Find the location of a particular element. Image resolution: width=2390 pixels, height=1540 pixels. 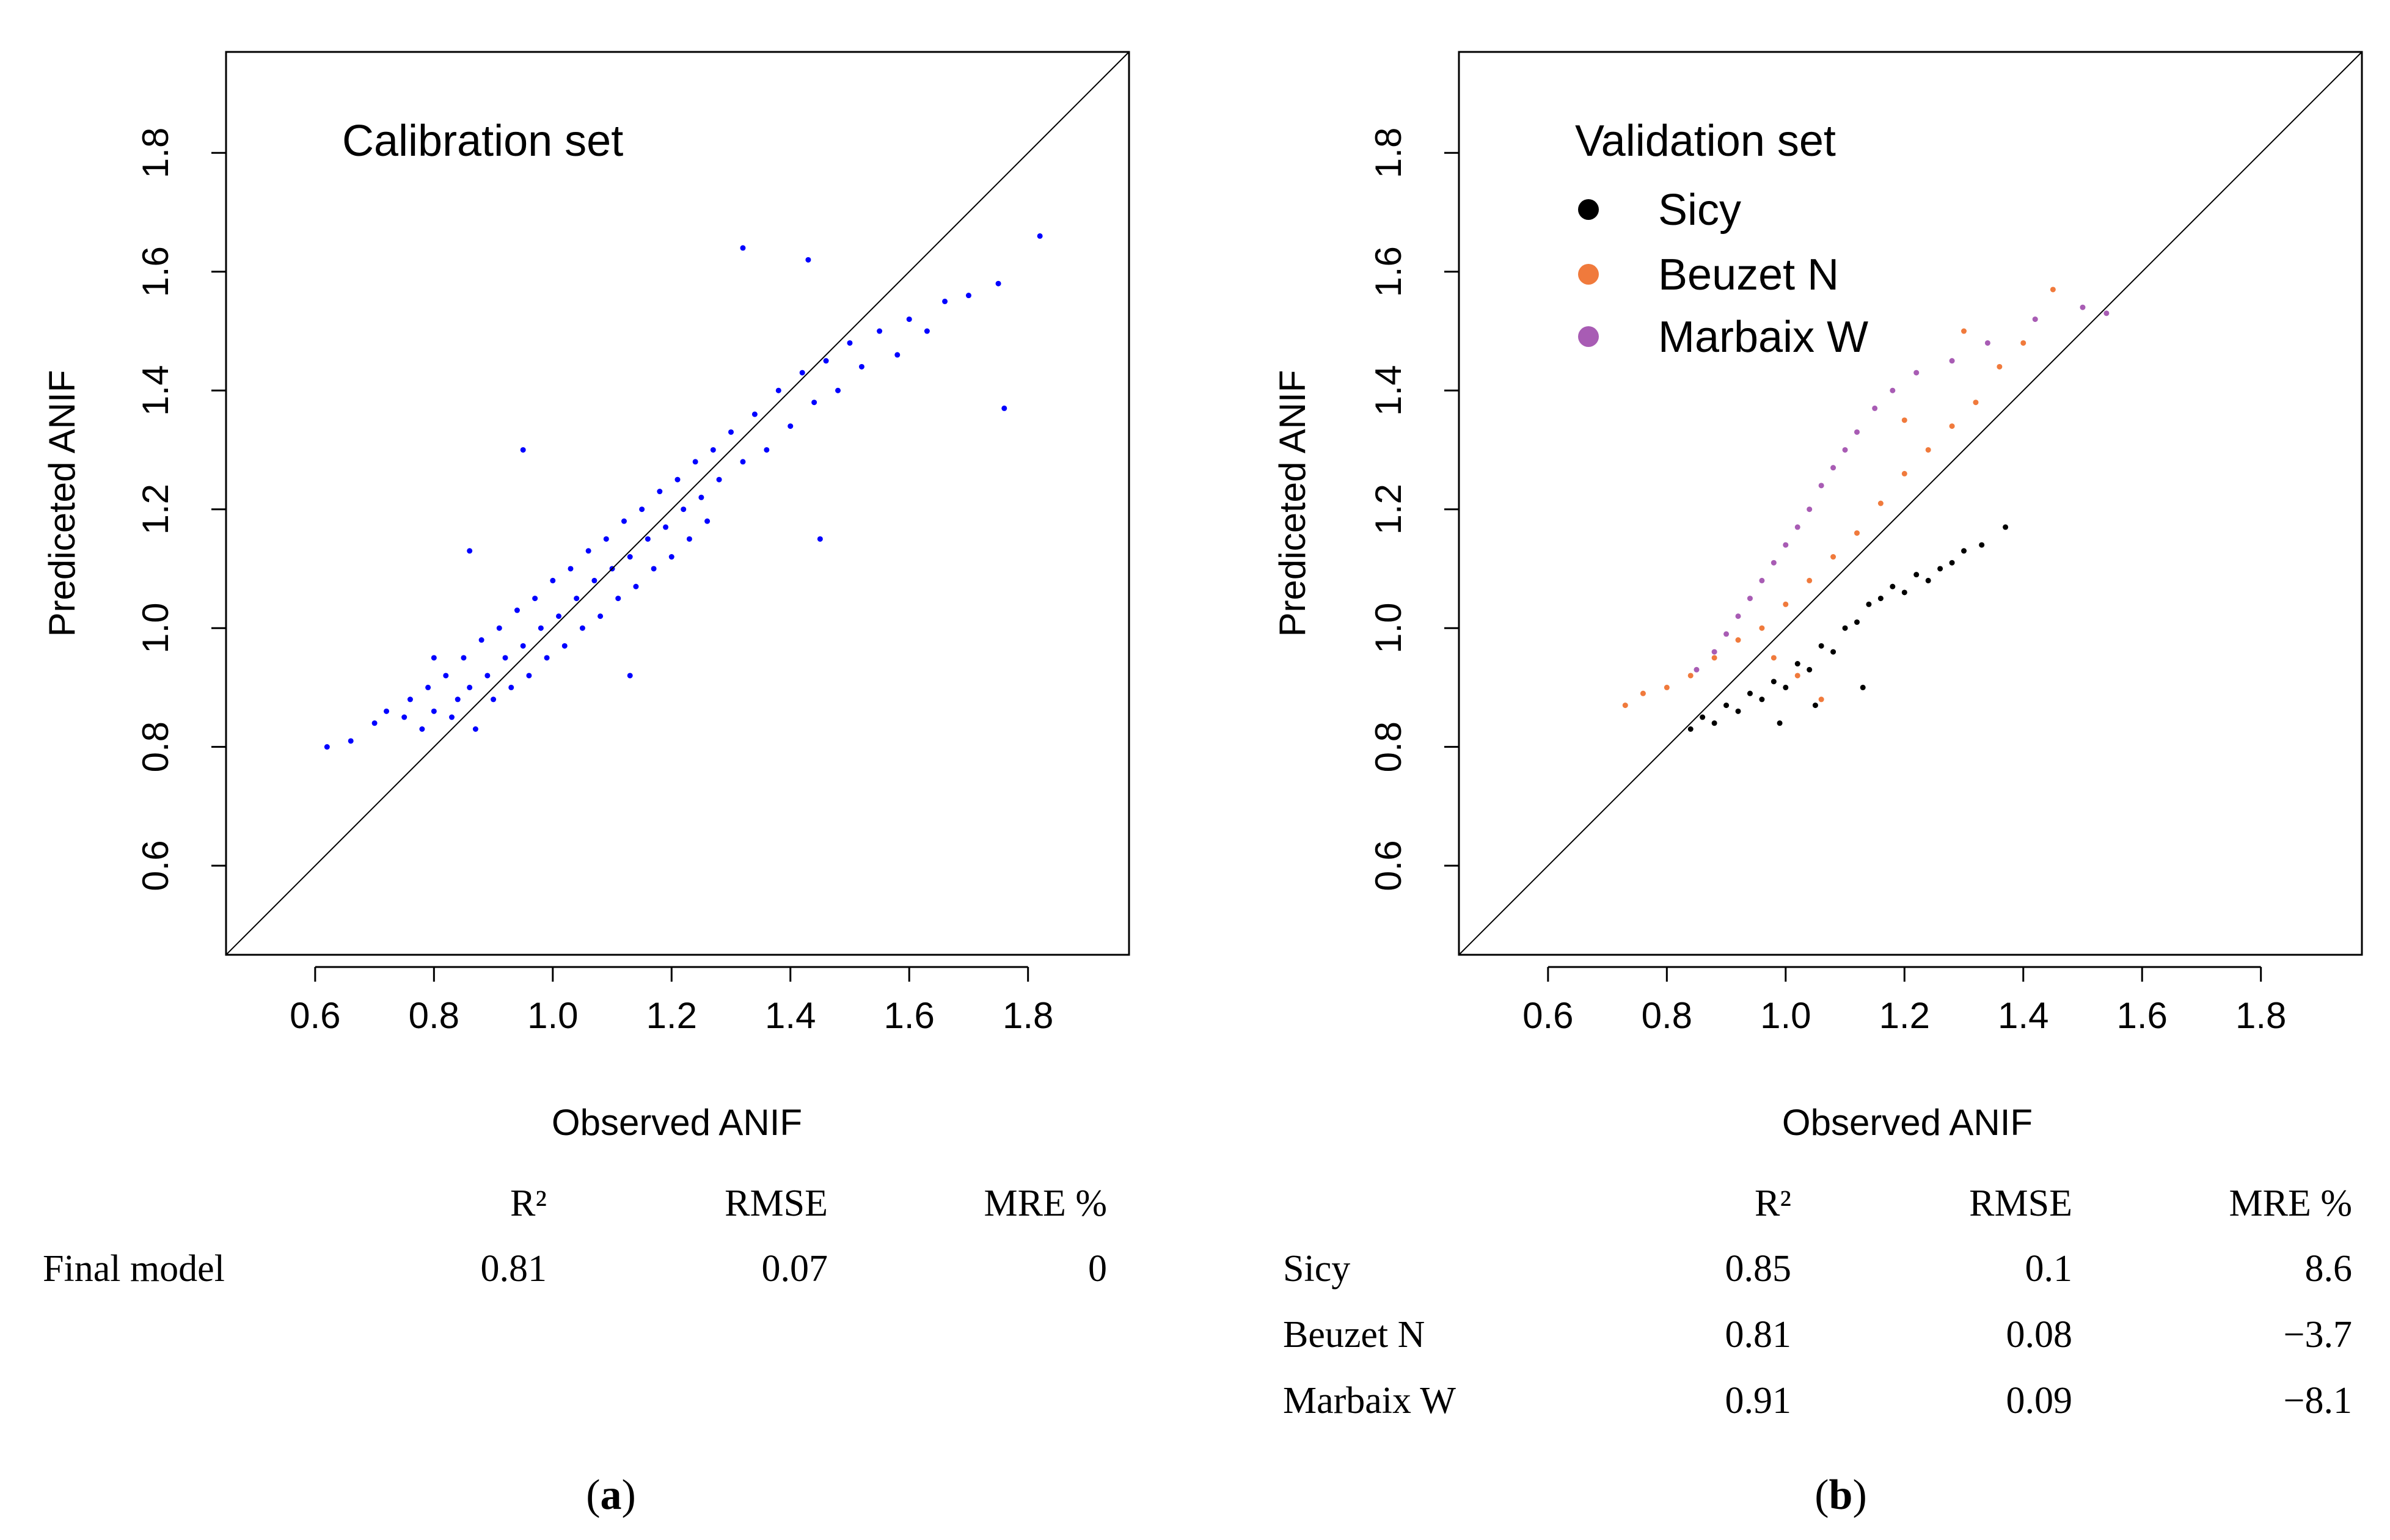

cell-rmse: 0.08 is located at coordinates (2039, 1335).